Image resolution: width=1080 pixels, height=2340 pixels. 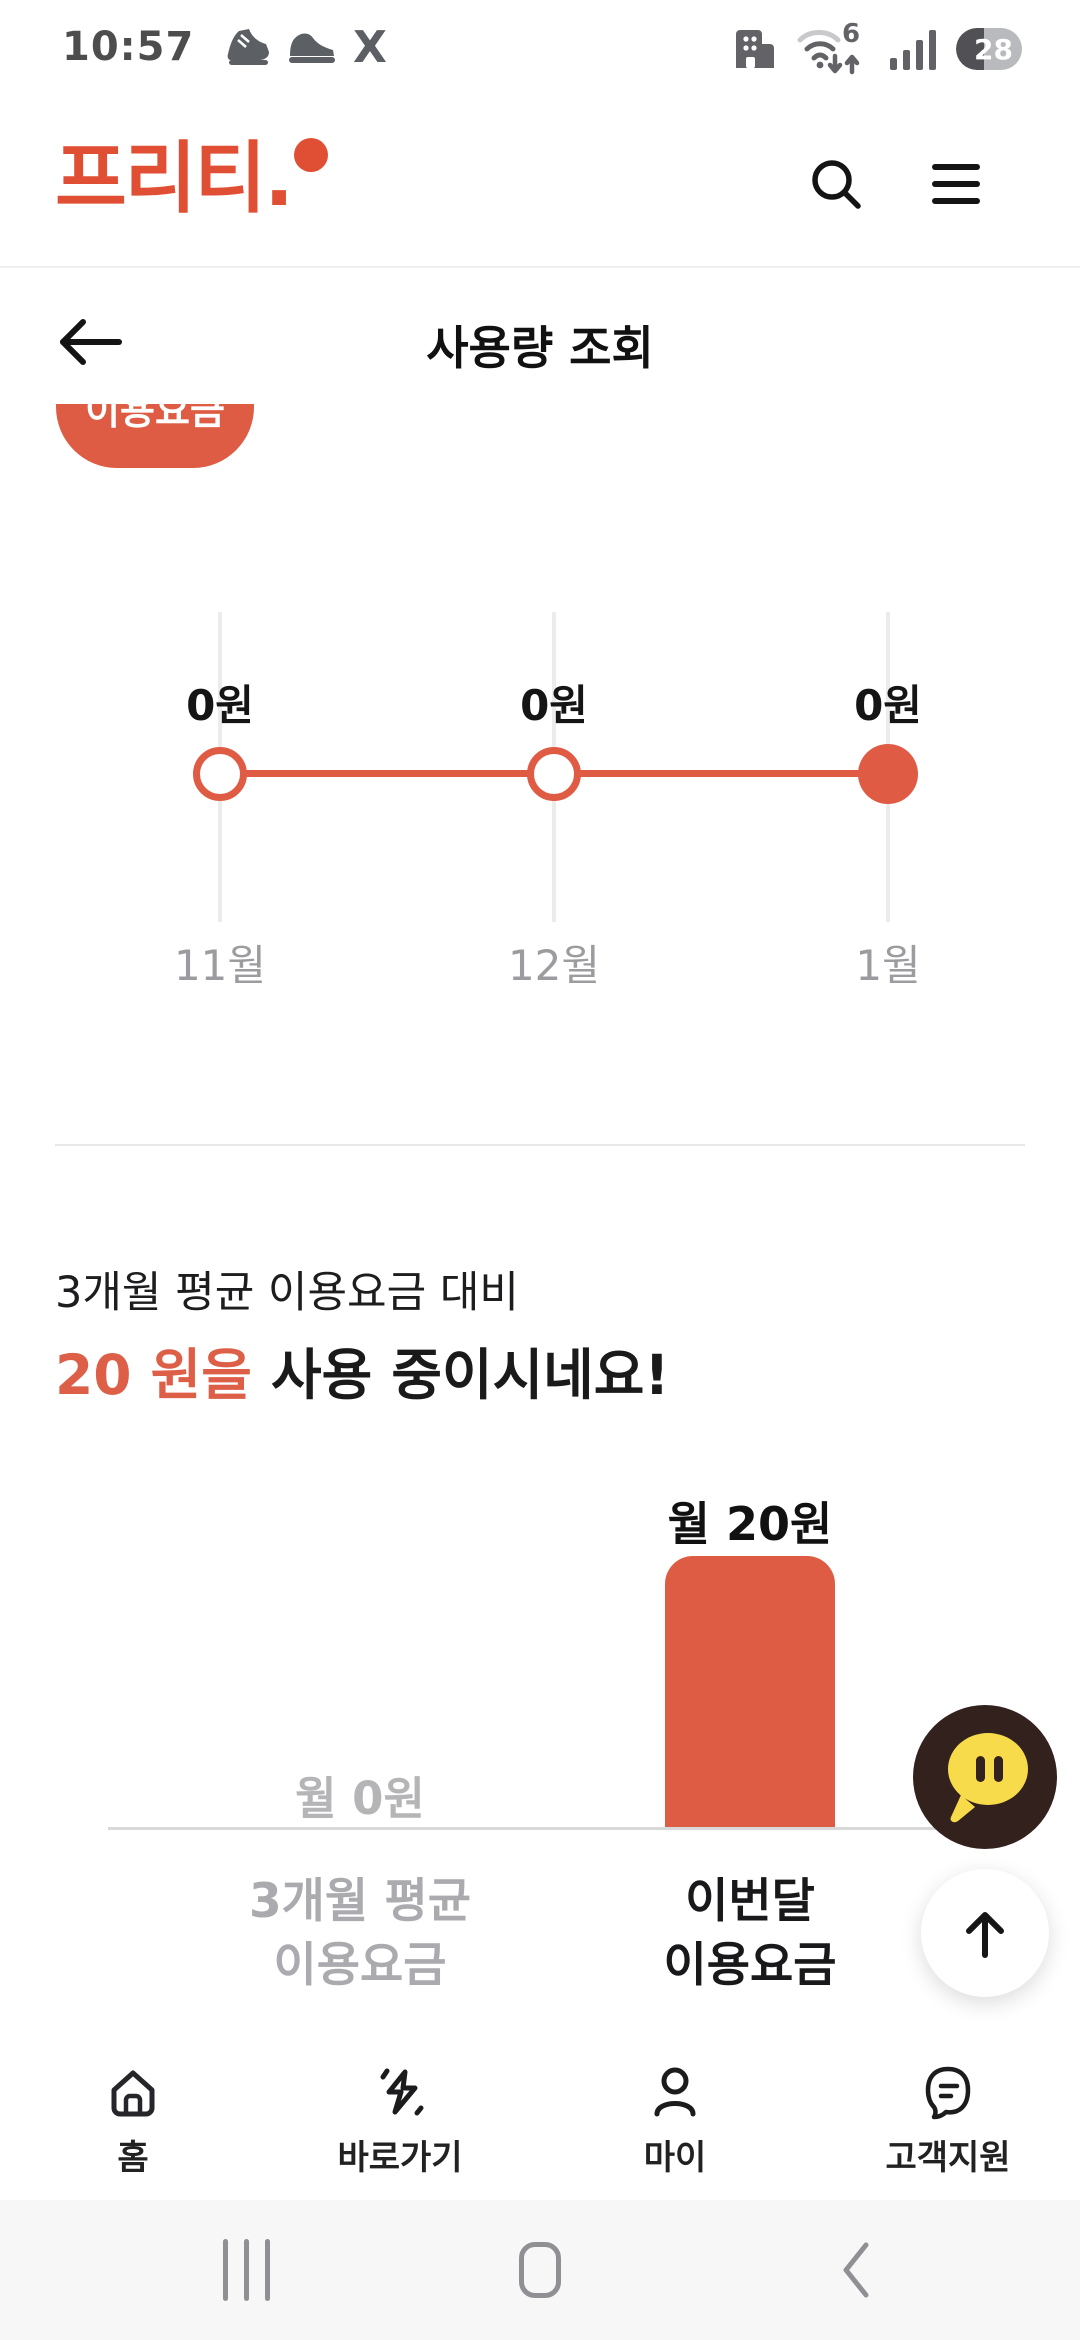 I want to click on nav-item-home: 홈, so click(x=133, y=2121).